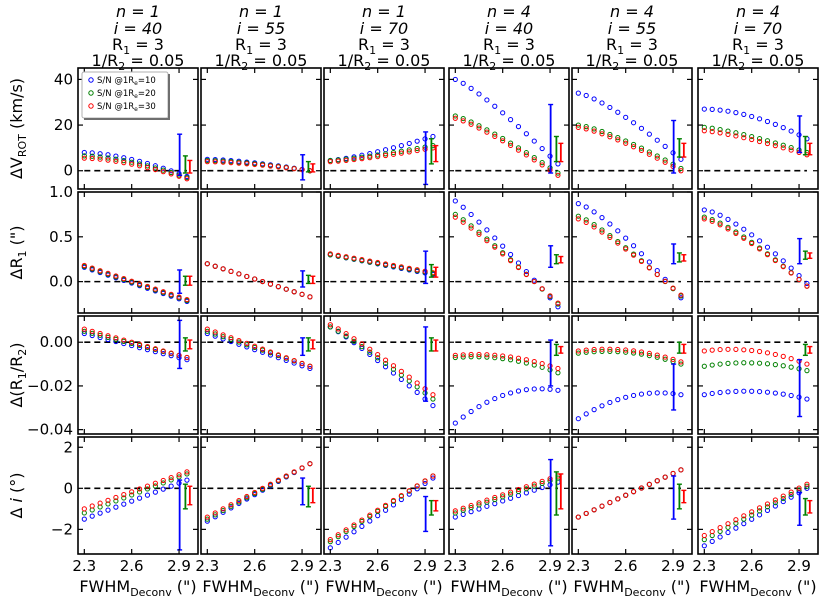 The height and width of the screenshot is (602, 830). I want to click on panel: −0.04 −0.02 0.00, so click(113, 377).